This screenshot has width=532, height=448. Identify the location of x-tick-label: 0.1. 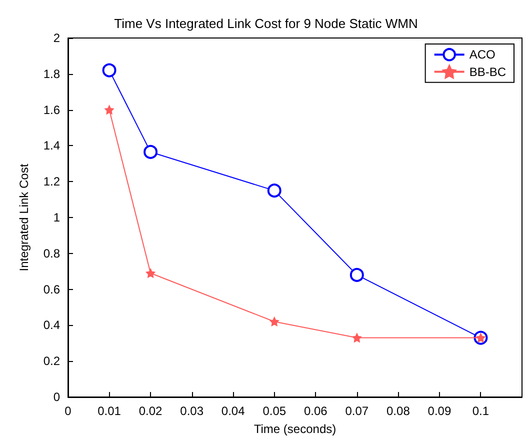
(481, 411).